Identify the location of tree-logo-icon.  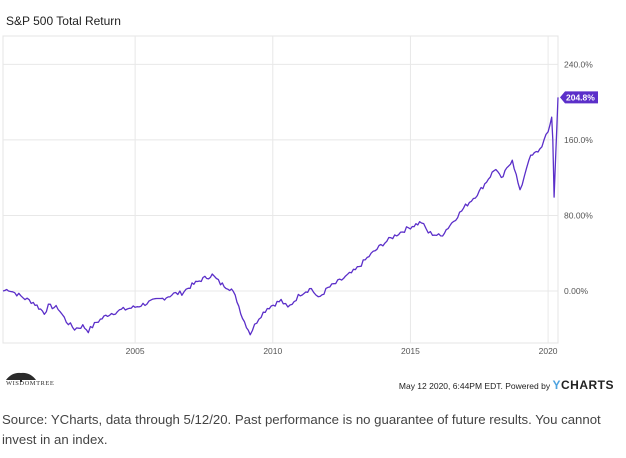
(21, 377).